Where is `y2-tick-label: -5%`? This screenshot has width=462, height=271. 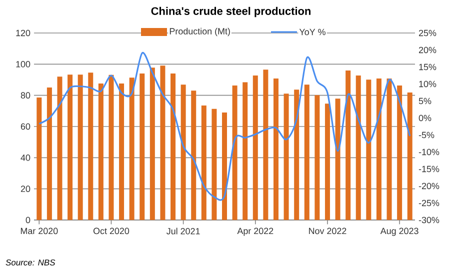
y2-tick-label: -5% is located at coordinates (426, 135).